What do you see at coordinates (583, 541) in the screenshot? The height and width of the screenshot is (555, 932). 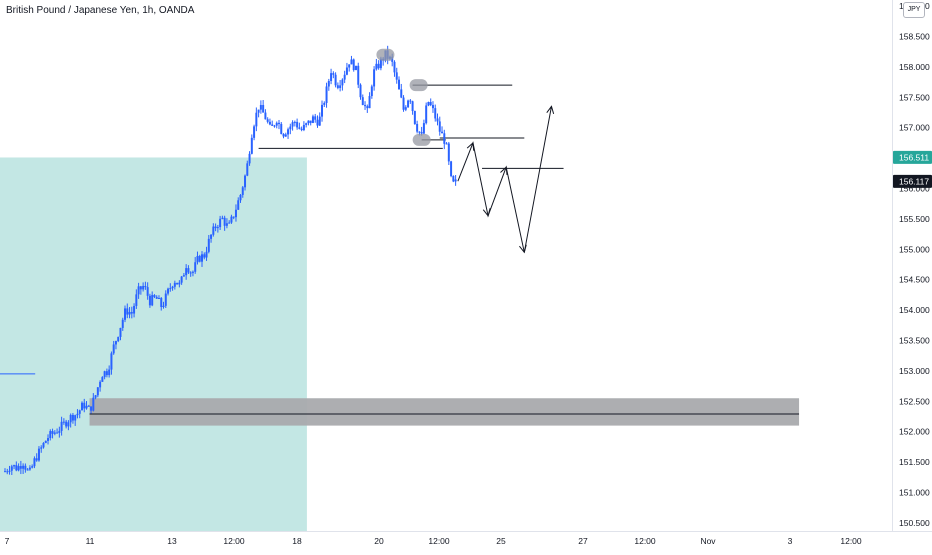 I see `x-tick-label: 27` at bounding box center [583, 541].